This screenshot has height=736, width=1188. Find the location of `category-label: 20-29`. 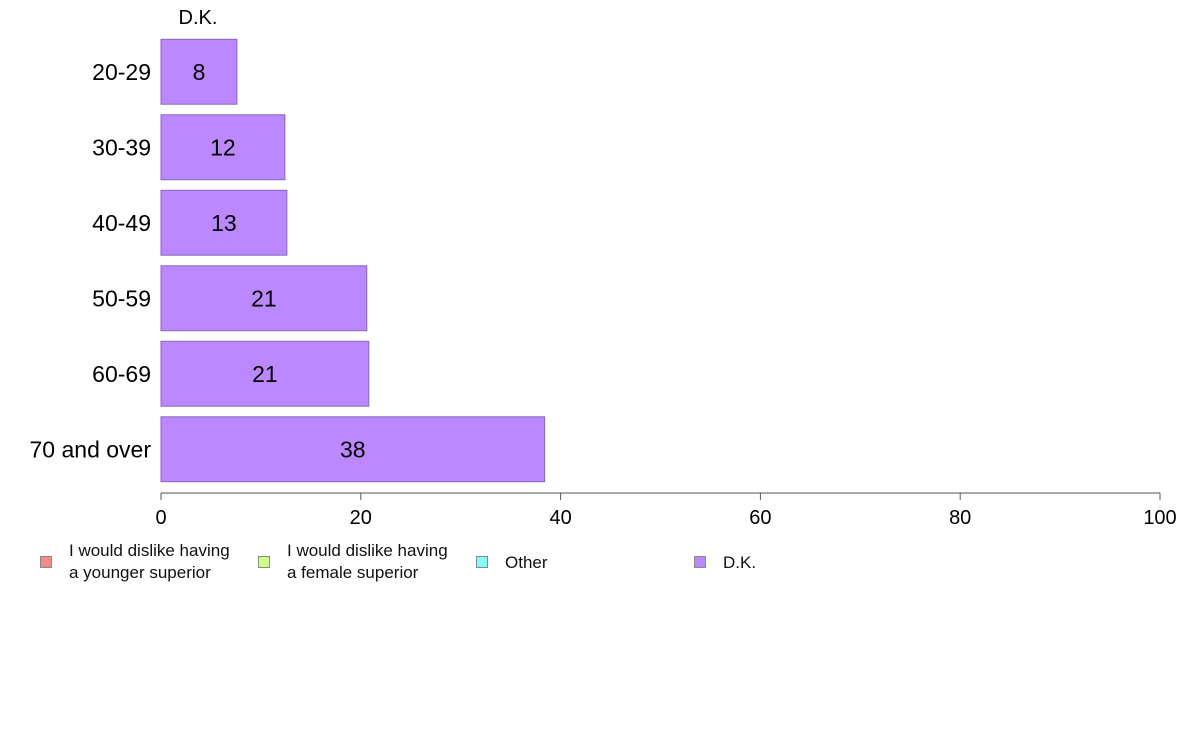

category-label: 20-29 is located at coordinates (121, 72).